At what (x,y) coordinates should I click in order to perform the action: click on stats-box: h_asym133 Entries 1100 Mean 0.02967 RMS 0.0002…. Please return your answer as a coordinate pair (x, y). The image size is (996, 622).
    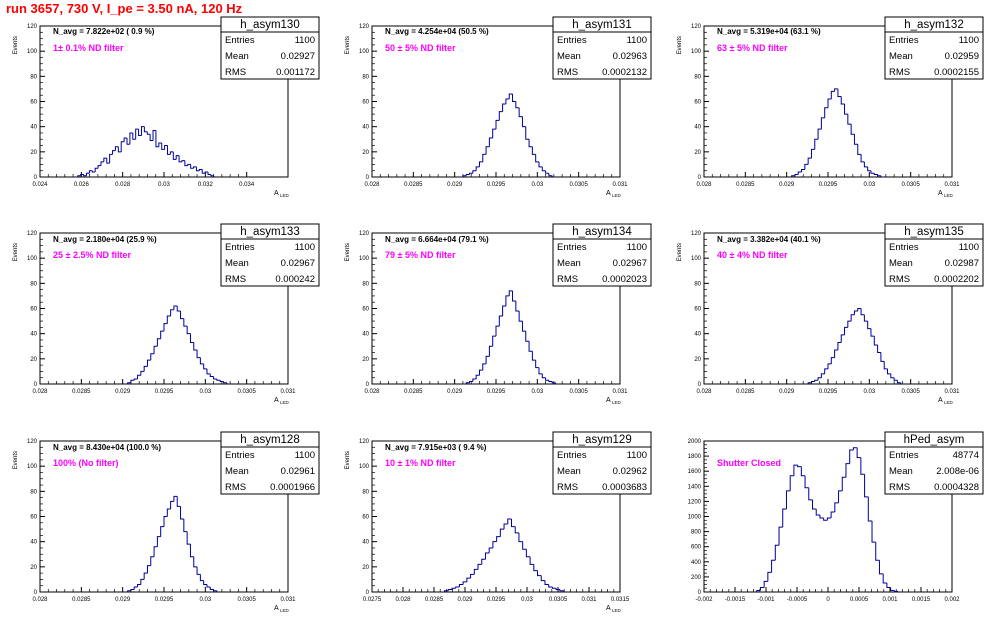
    Looking at the image, I should click on (270, 255).